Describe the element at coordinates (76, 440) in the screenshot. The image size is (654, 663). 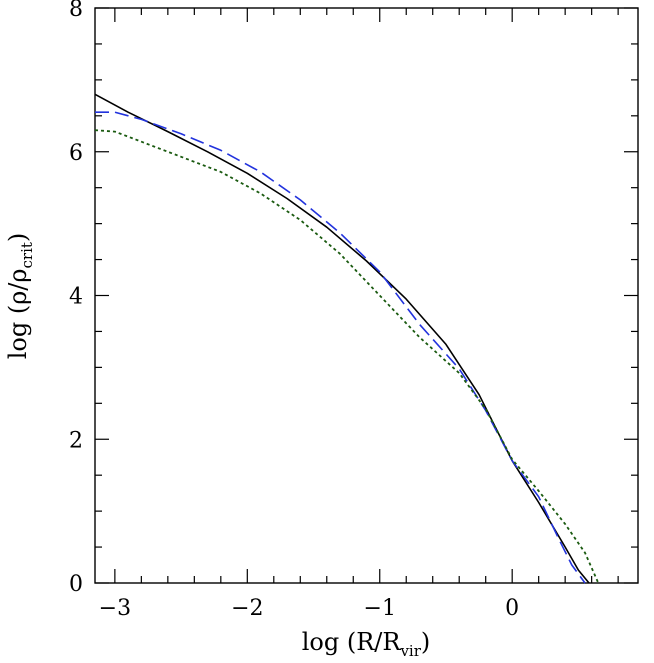
I see `y-tick-label: 2` at that location.